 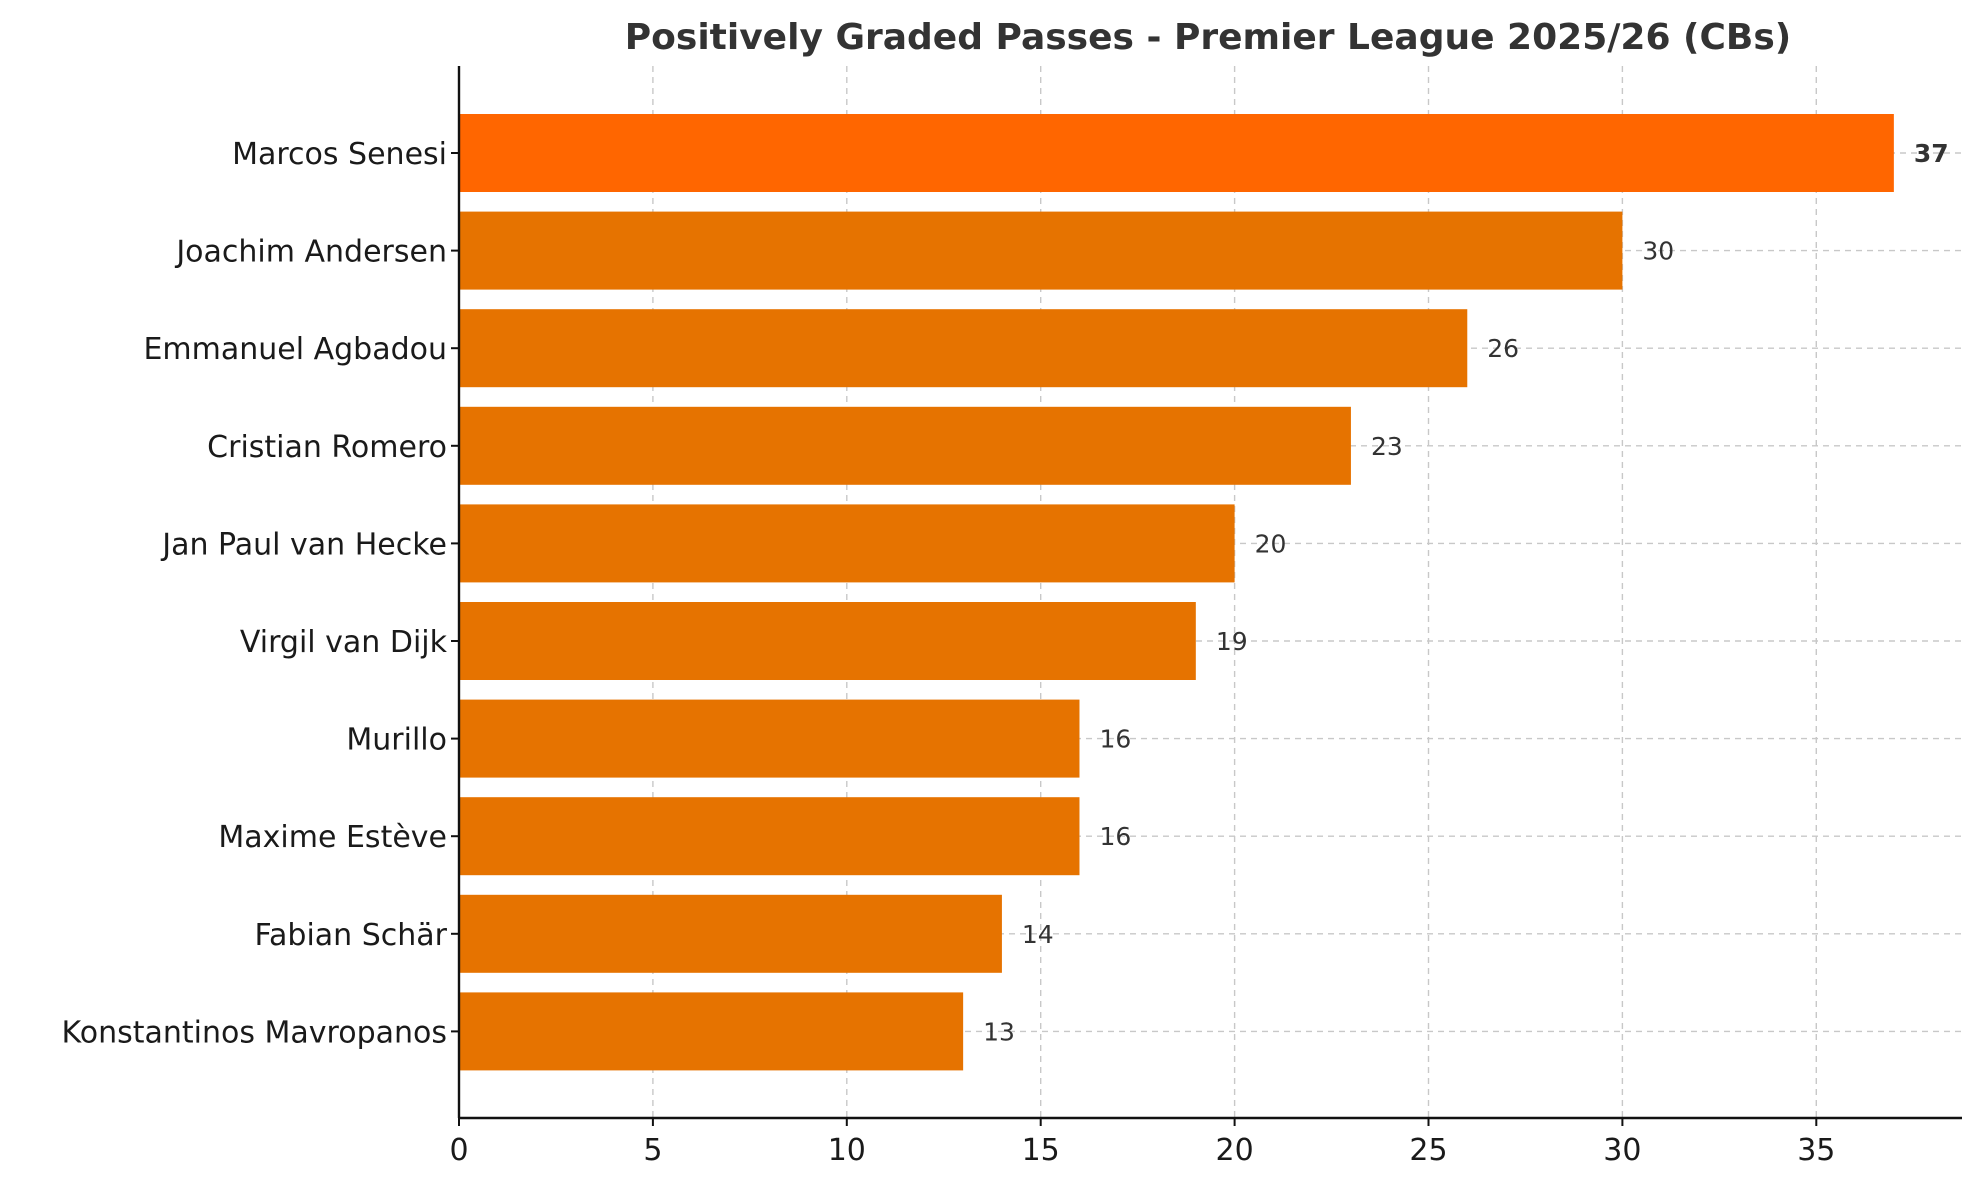 I want to click on x-tick-label: 5, so click(x=652, y=1150).